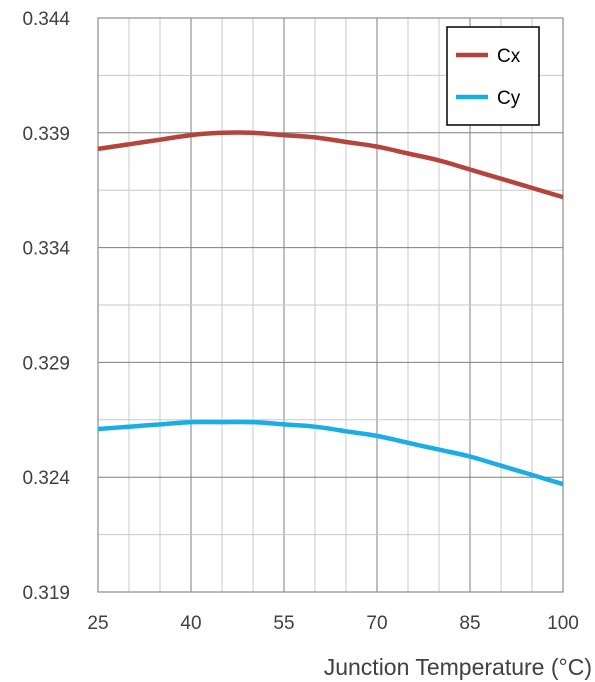 The width and height of the screenshot is (595, 682). What do you see at coordinates (330, 453) in the screenshot?
I see `series-line-cy` at bounding box center [330, 453].